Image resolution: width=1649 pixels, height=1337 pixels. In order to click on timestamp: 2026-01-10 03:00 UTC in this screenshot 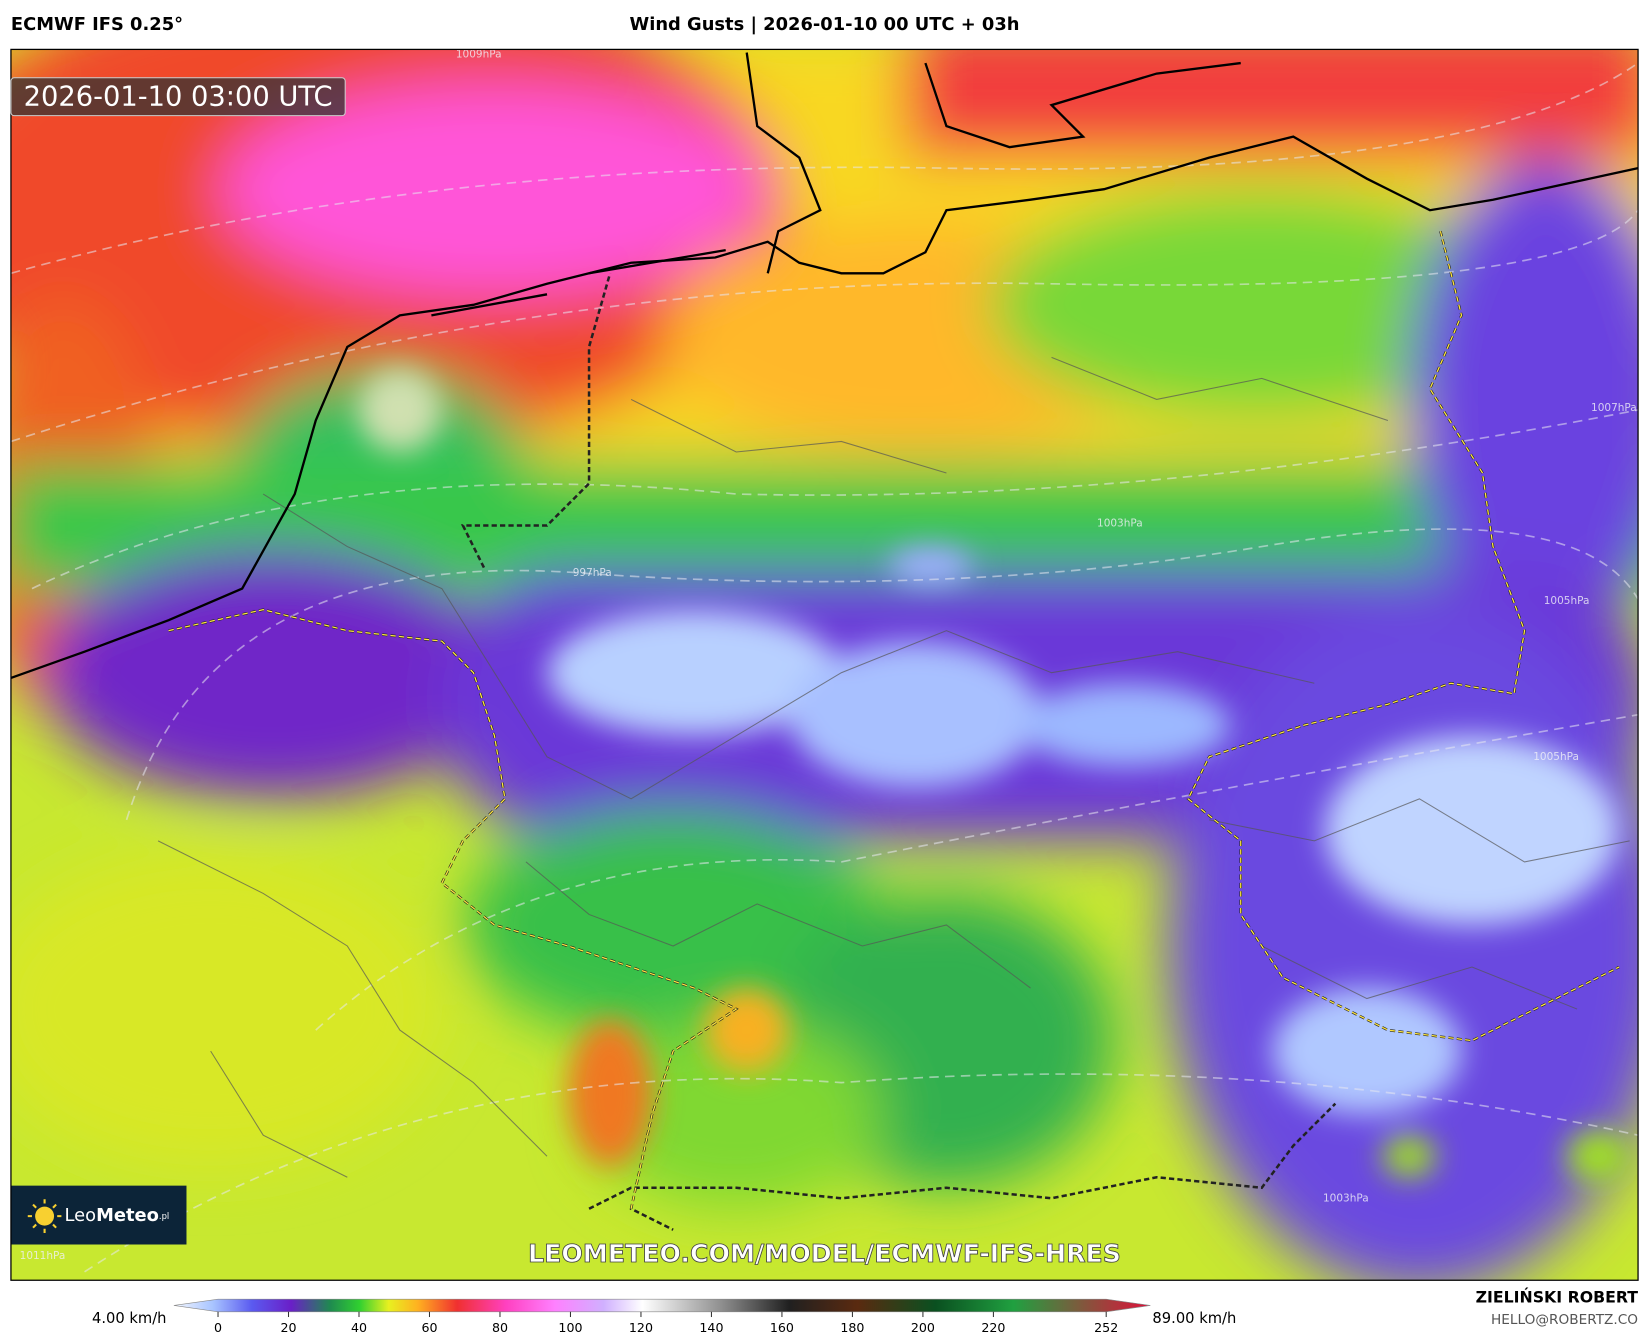, I will do `click(178, 96)`.